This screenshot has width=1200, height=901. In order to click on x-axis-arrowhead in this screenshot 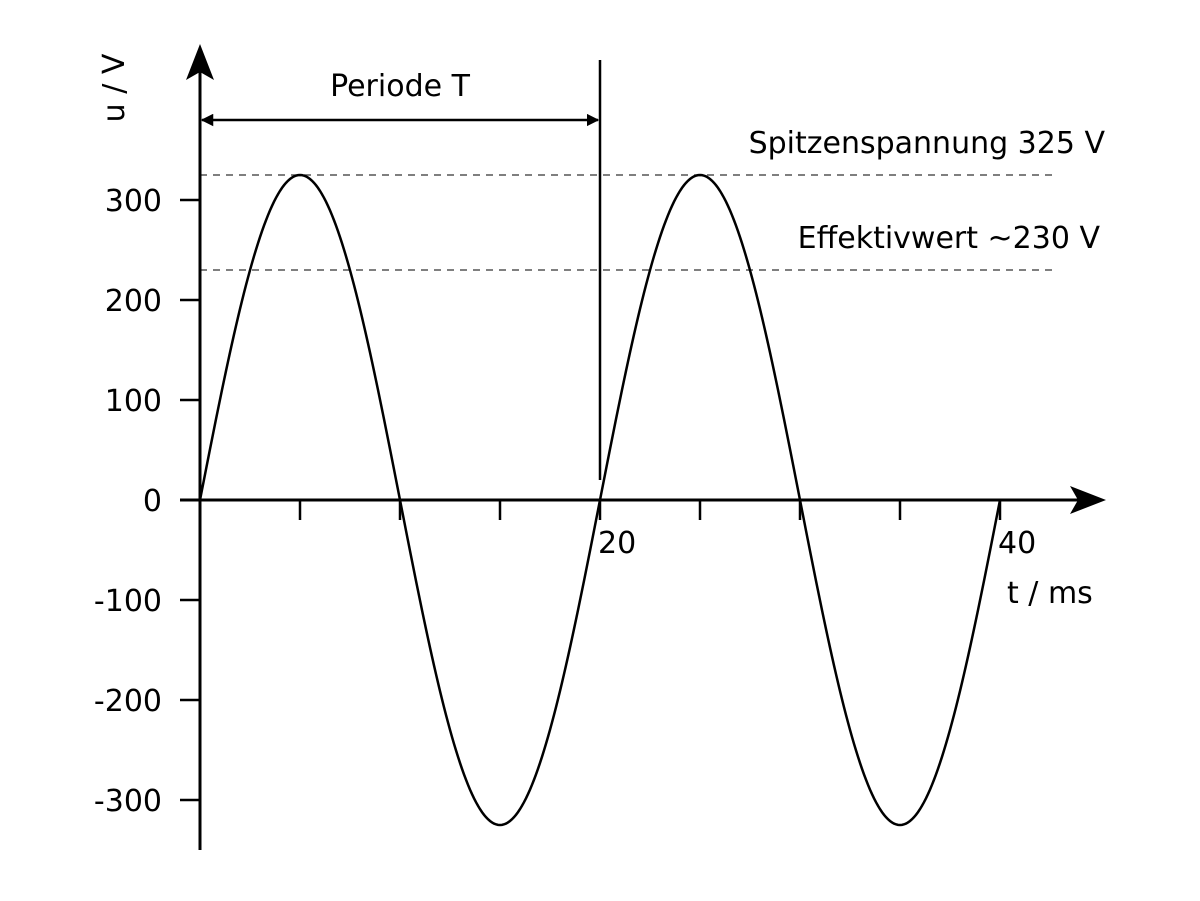, I will do `click(1088, 500)`.